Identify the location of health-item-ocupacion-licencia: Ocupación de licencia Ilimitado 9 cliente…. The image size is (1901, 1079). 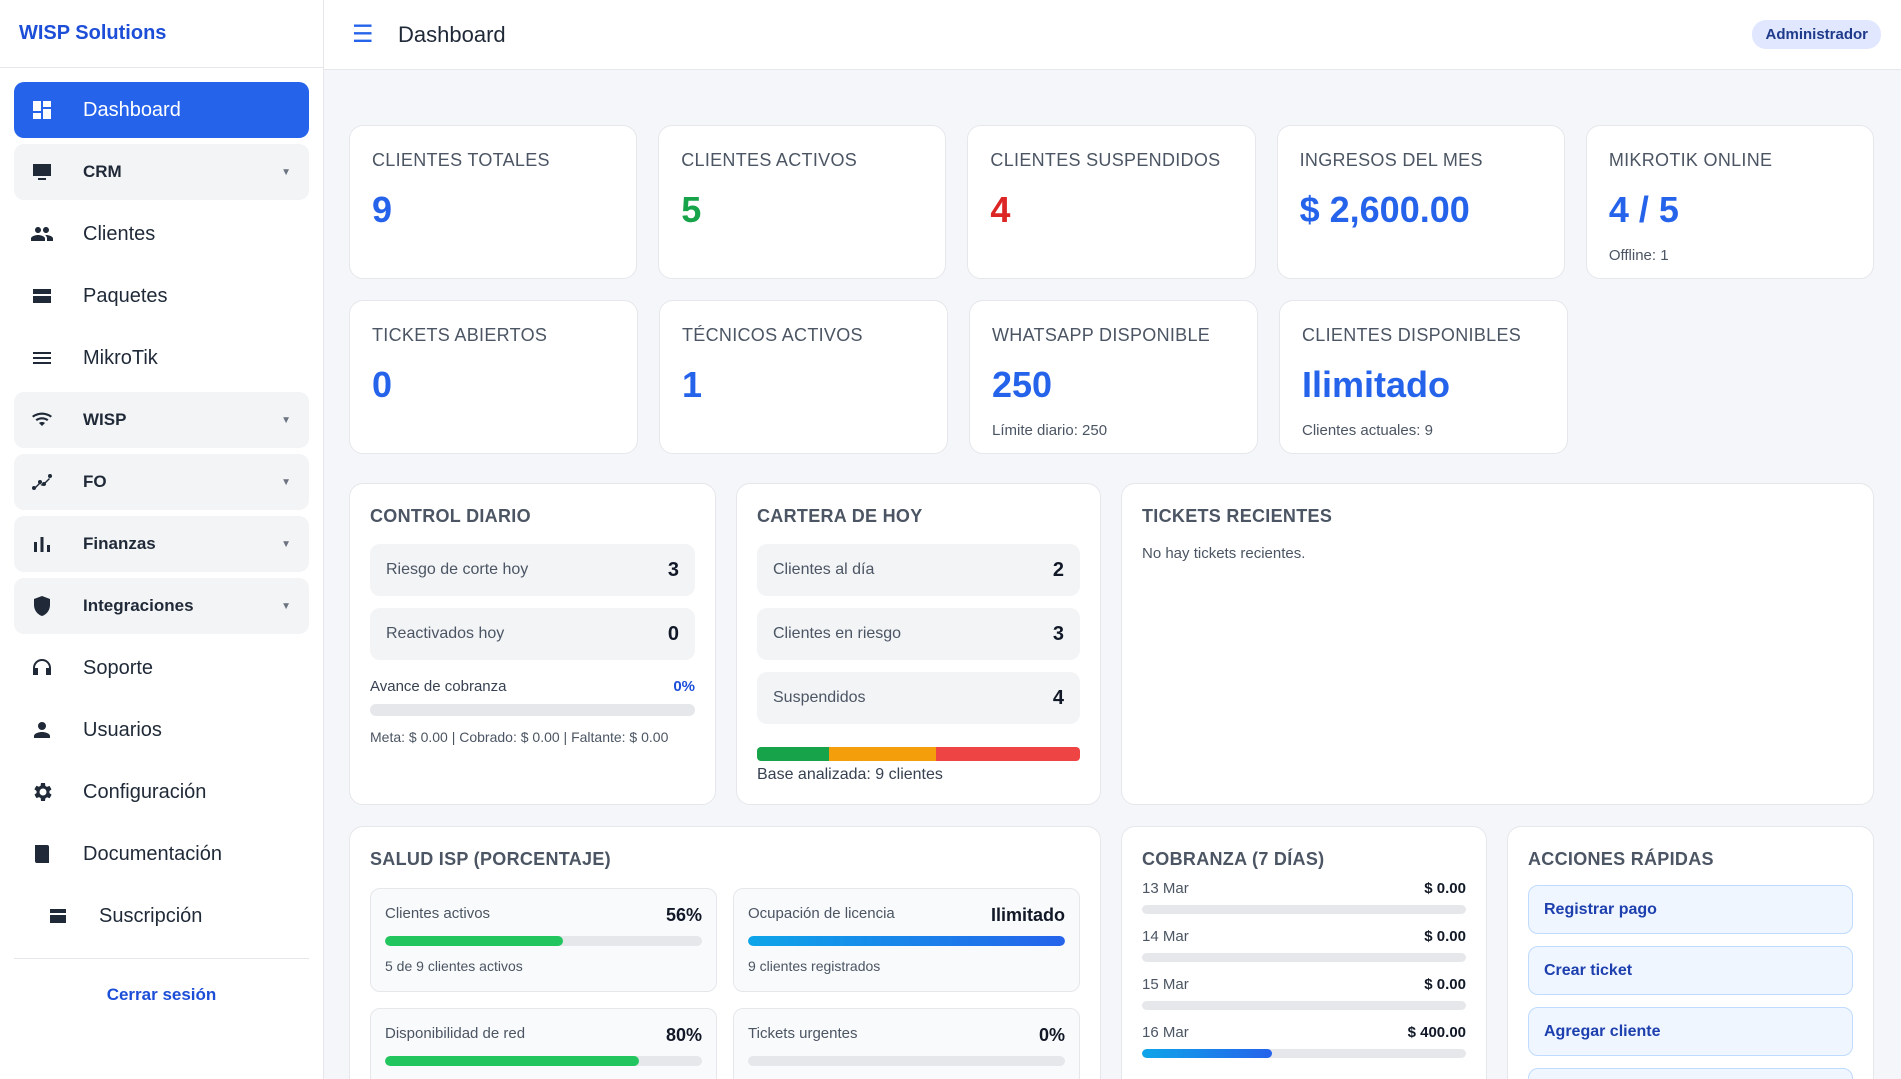
(906, 940).